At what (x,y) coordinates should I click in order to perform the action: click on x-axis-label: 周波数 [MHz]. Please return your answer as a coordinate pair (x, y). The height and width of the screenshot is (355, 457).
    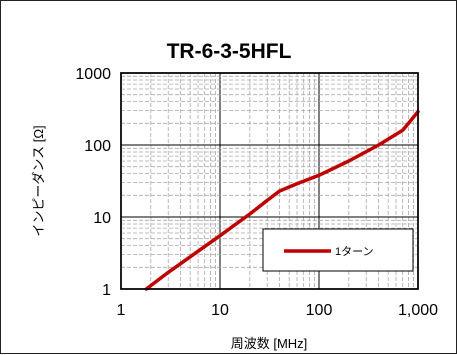
    Looking at the image, I should click on (269, 343).